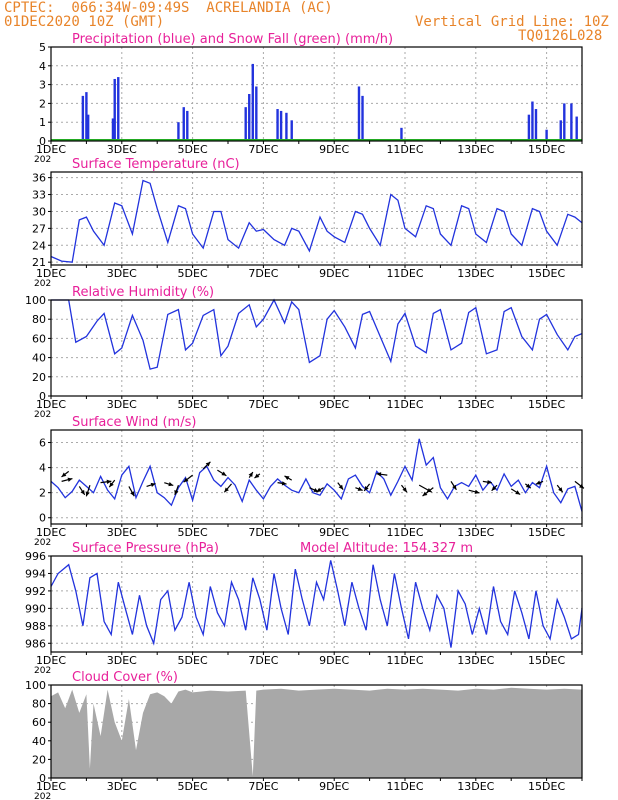 This screenshot has width=618, height=800. What do you see at coordinates (39, 228) in the screenshot?
I see `y-tick-label: 27` at bounding box center [39, 228].